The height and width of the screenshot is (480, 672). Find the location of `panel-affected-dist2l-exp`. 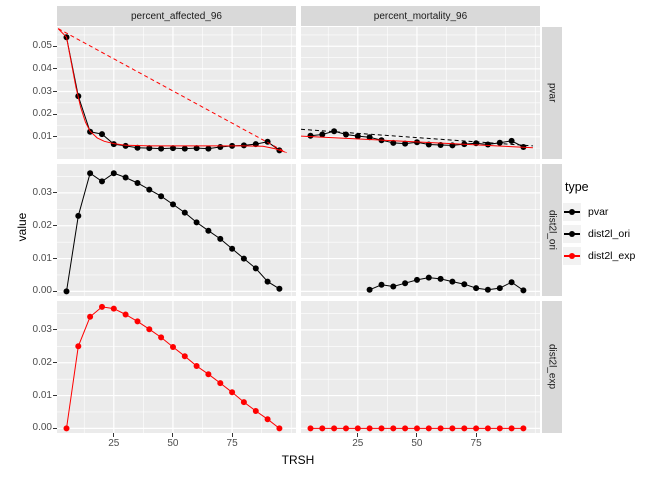

panel-affected-dist2l-exp is located at coordinates (176, 367).